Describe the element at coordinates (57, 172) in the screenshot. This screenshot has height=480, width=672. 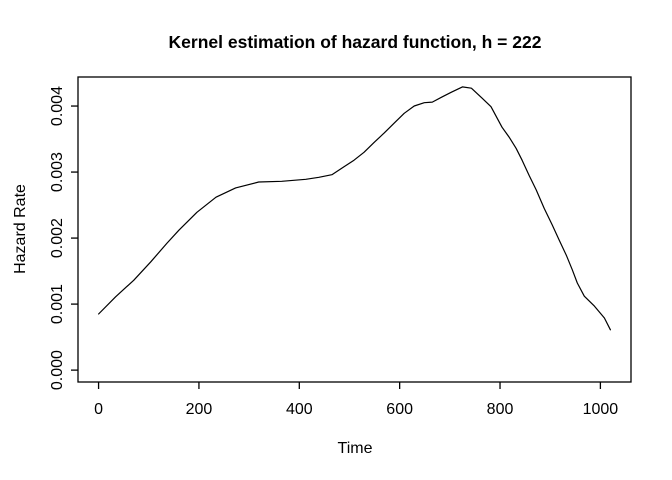
I see `y-tick-label: 0.003` at that location.